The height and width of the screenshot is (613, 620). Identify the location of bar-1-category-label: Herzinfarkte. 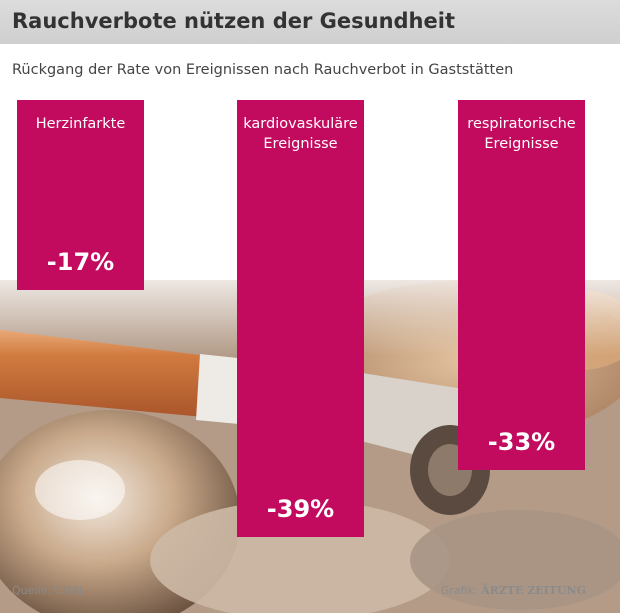
(80, 124).